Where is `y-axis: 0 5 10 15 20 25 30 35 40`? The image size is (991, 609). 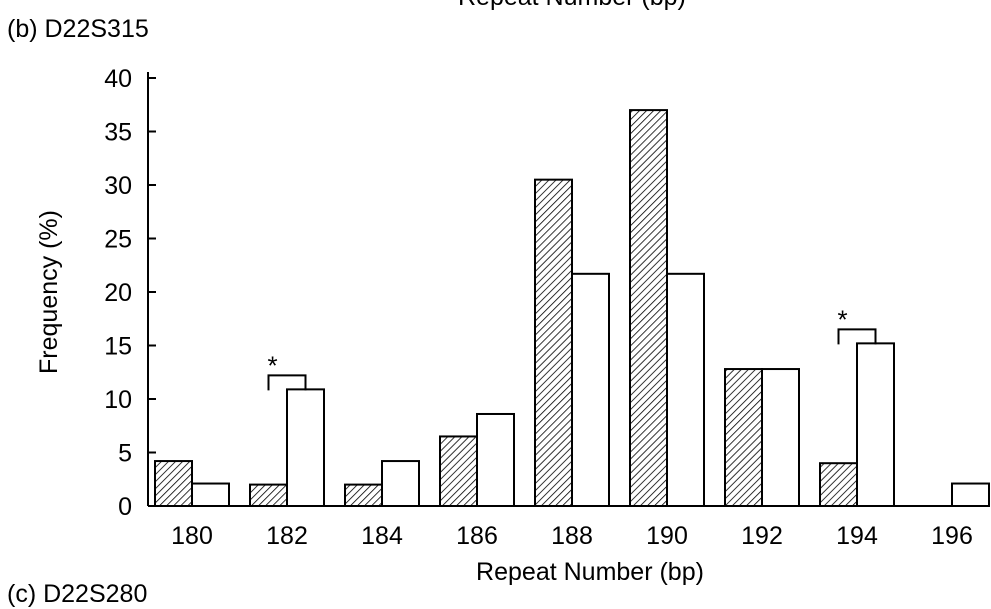
y-axis: 0 5 10 15 20 25 30 35 40 is located at coordinates (130, 293).